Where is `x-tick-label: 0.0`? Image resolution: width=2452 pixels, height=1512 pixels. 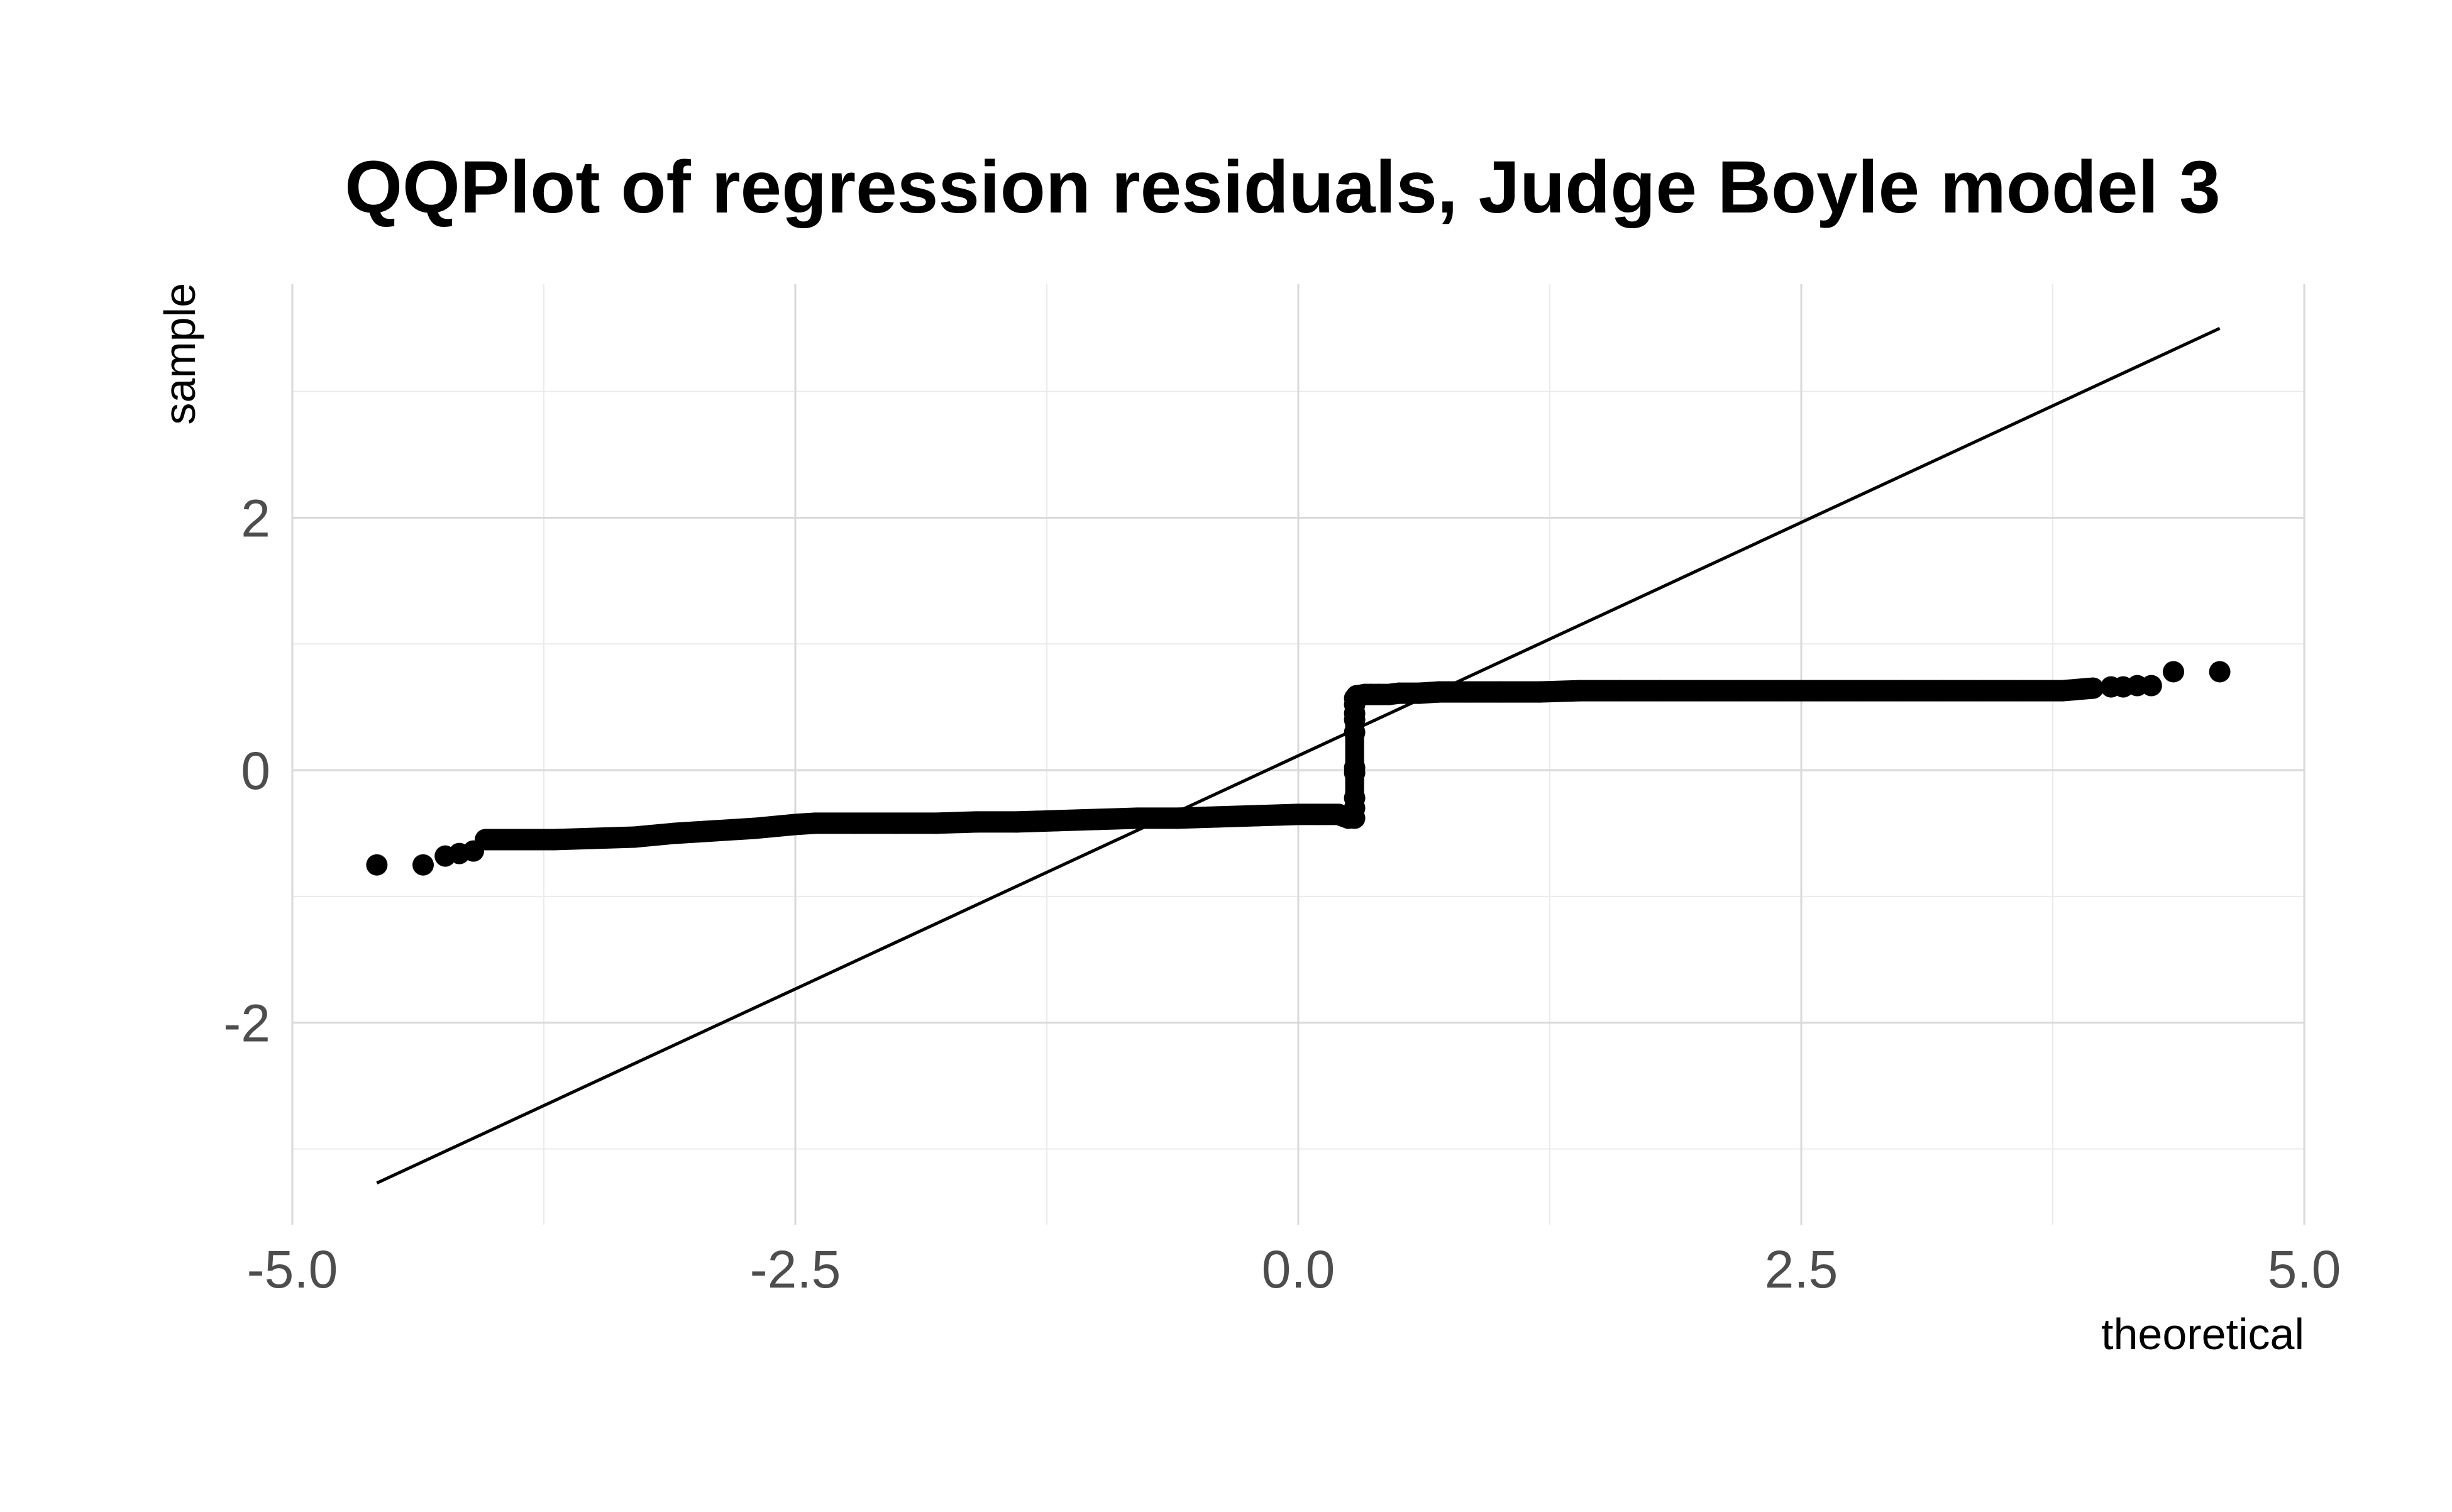
x-tick-label: 0.0 is located at coordinates (1298, 1269).